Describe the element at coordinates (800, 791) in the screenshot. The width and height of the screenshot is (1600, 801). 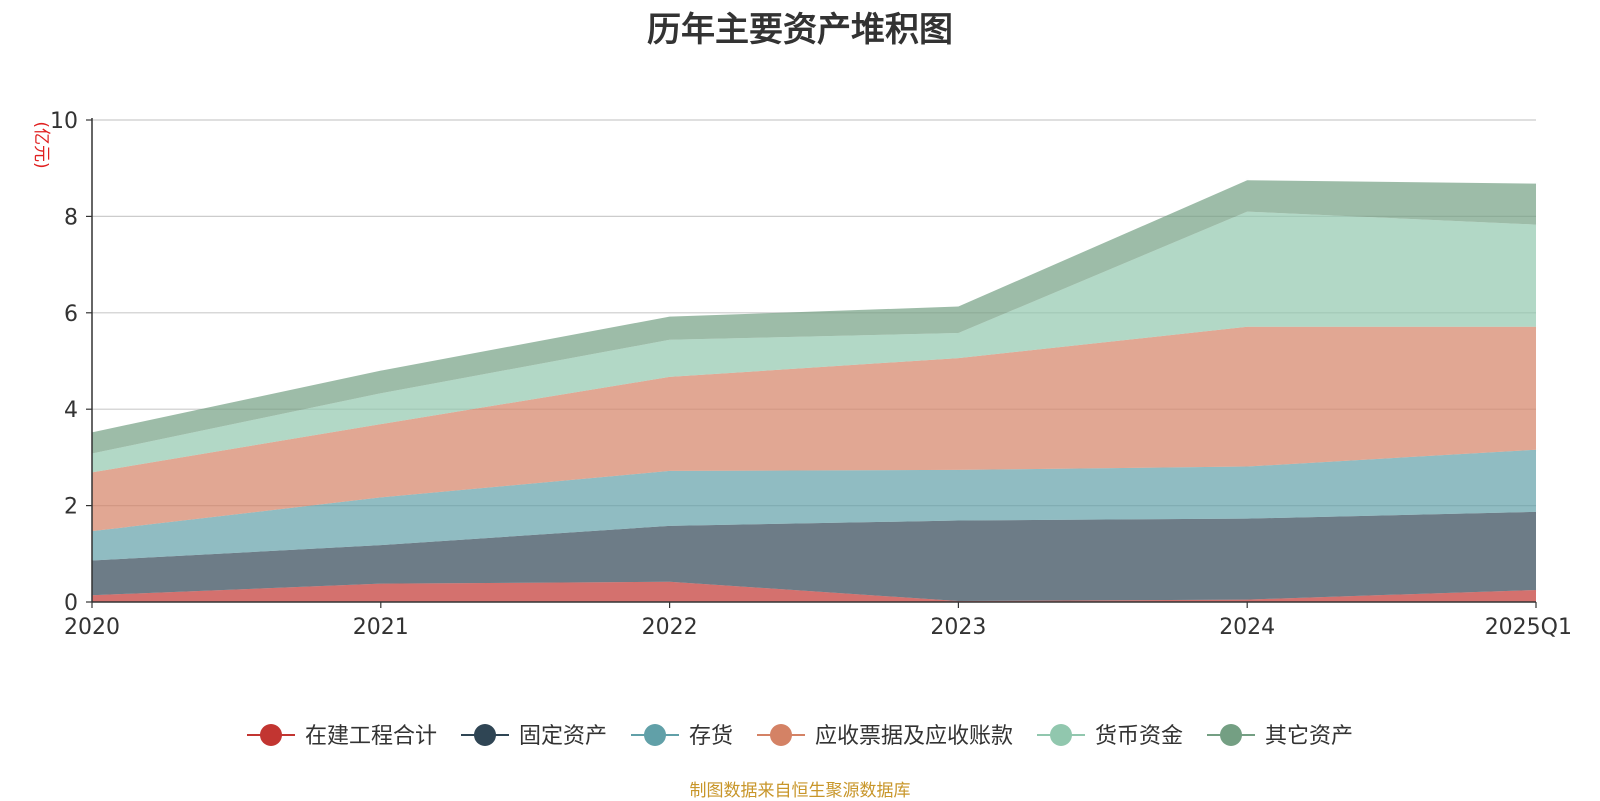
I see `data-source-note: 制图数据来自恒生聚源数据库` at that location.